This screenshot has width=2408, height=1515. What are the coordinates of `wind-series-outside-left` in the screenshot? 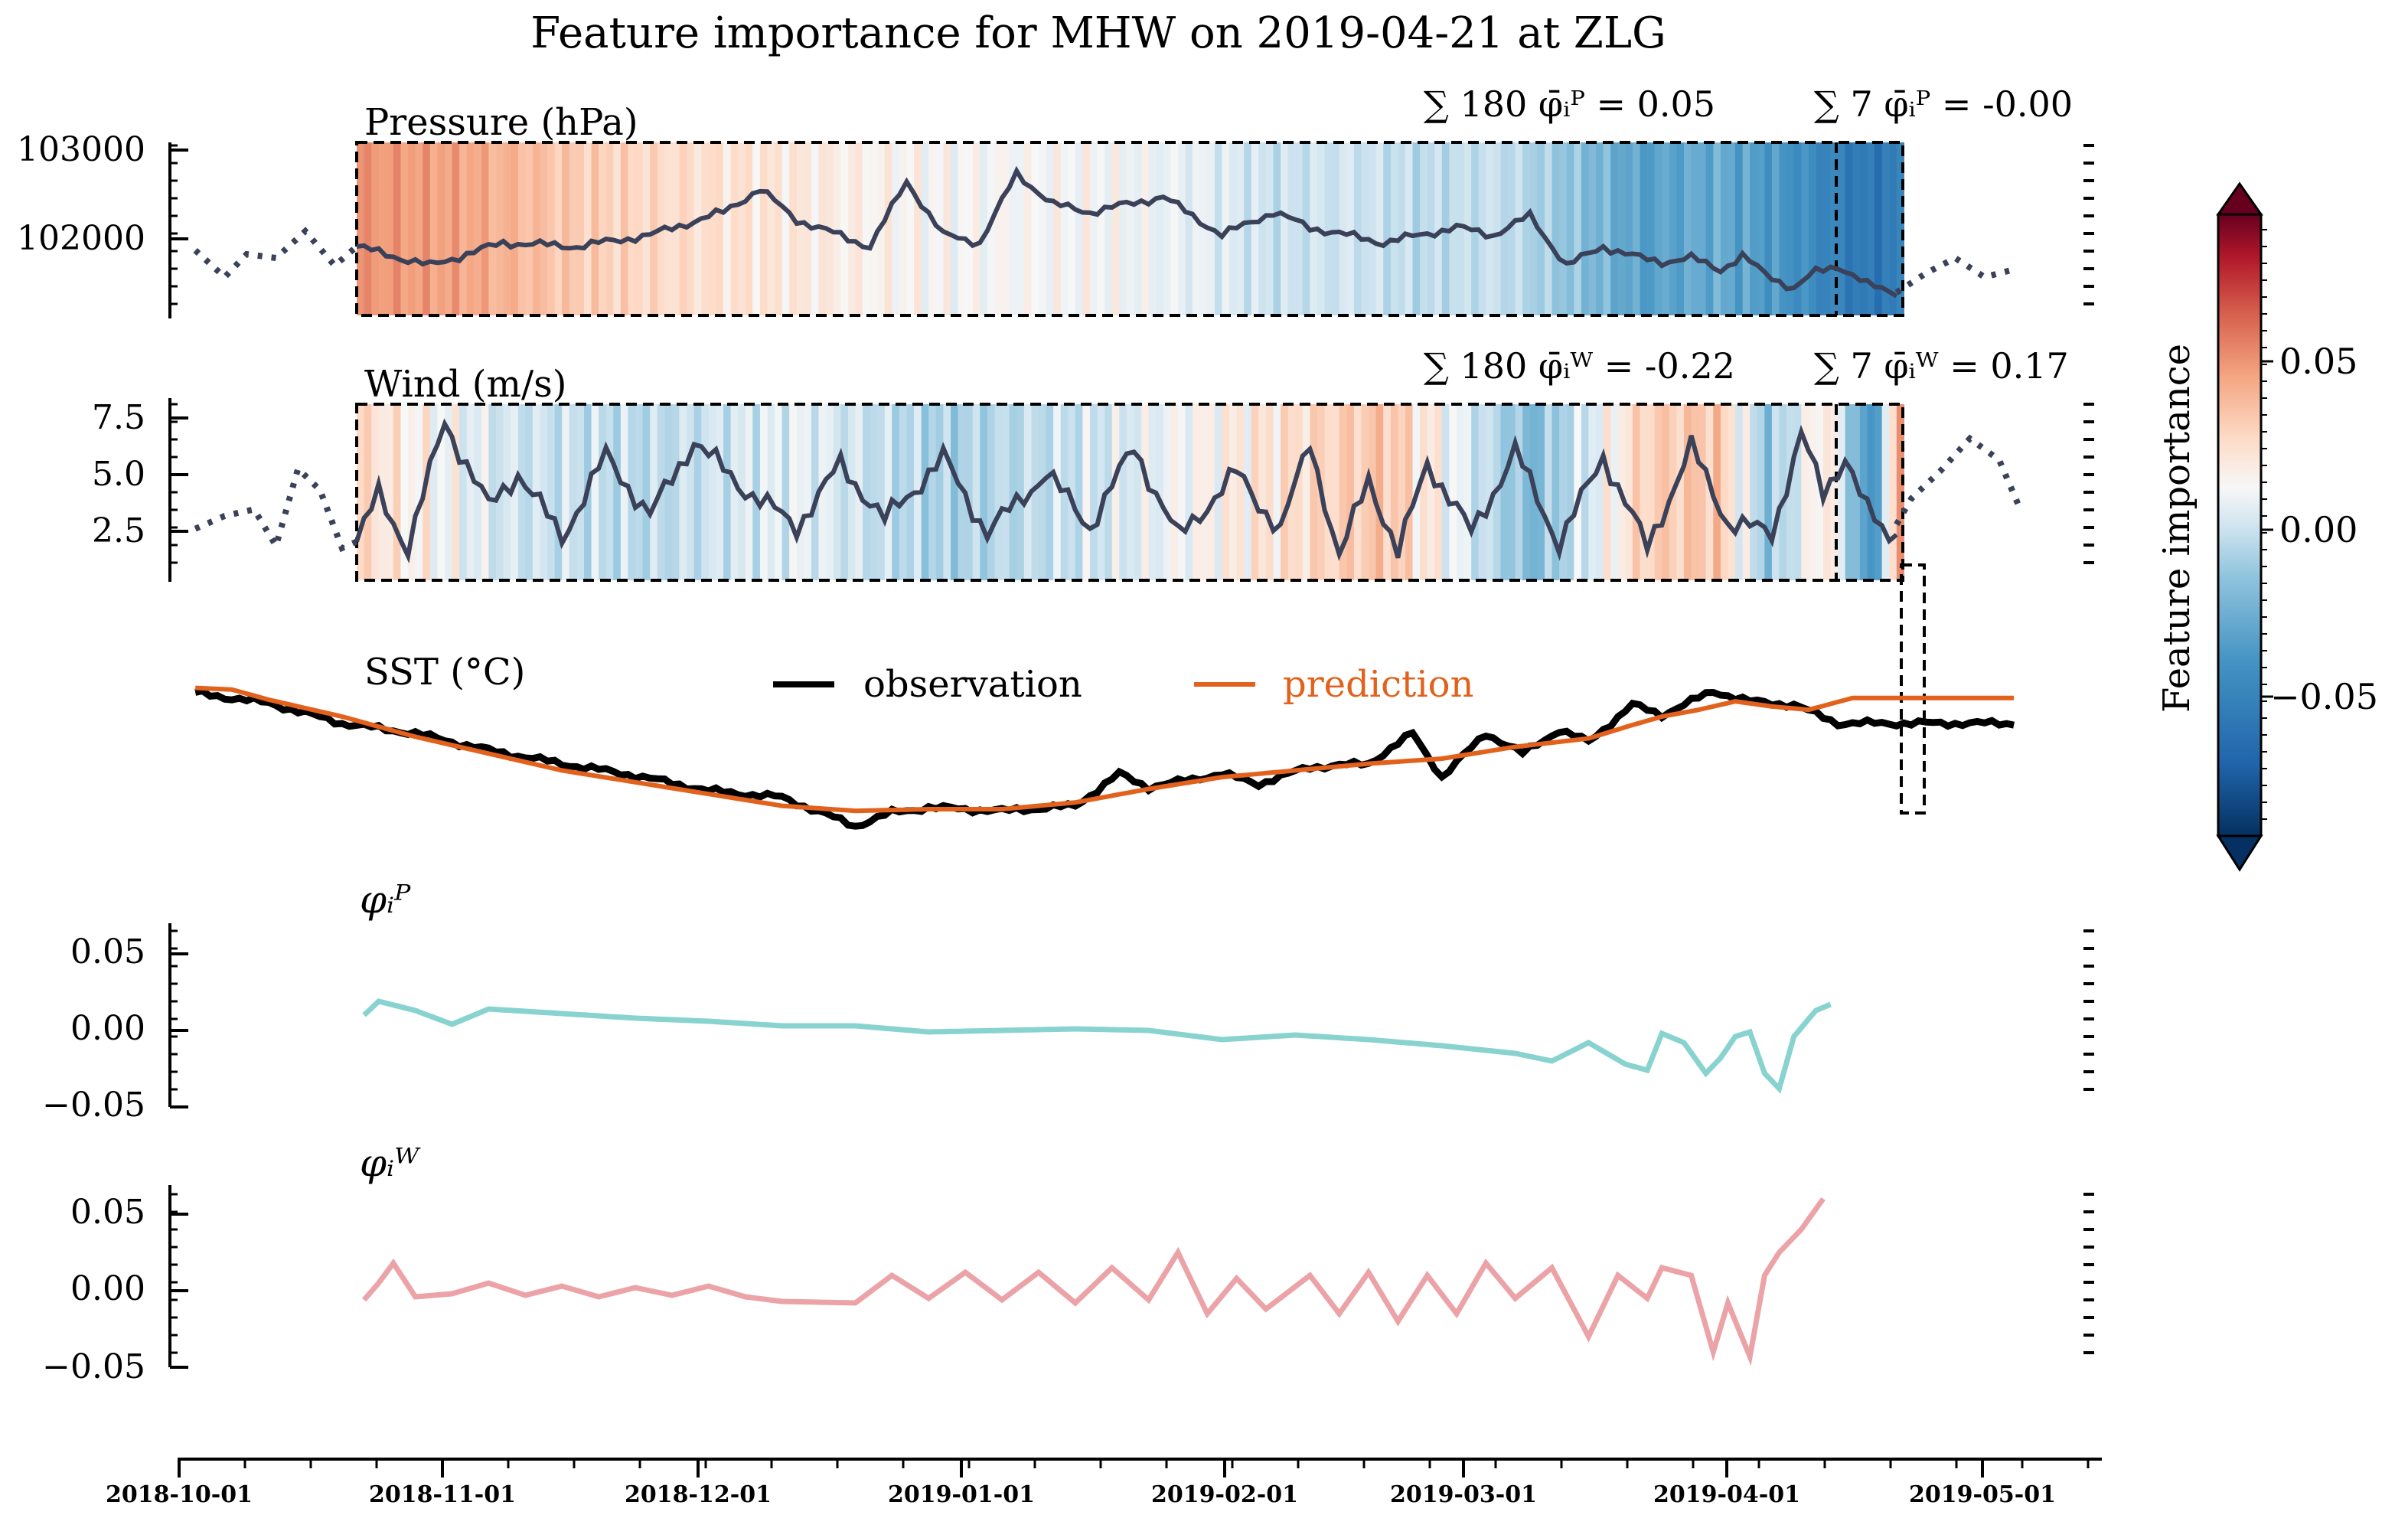 It's located at (276, 508).